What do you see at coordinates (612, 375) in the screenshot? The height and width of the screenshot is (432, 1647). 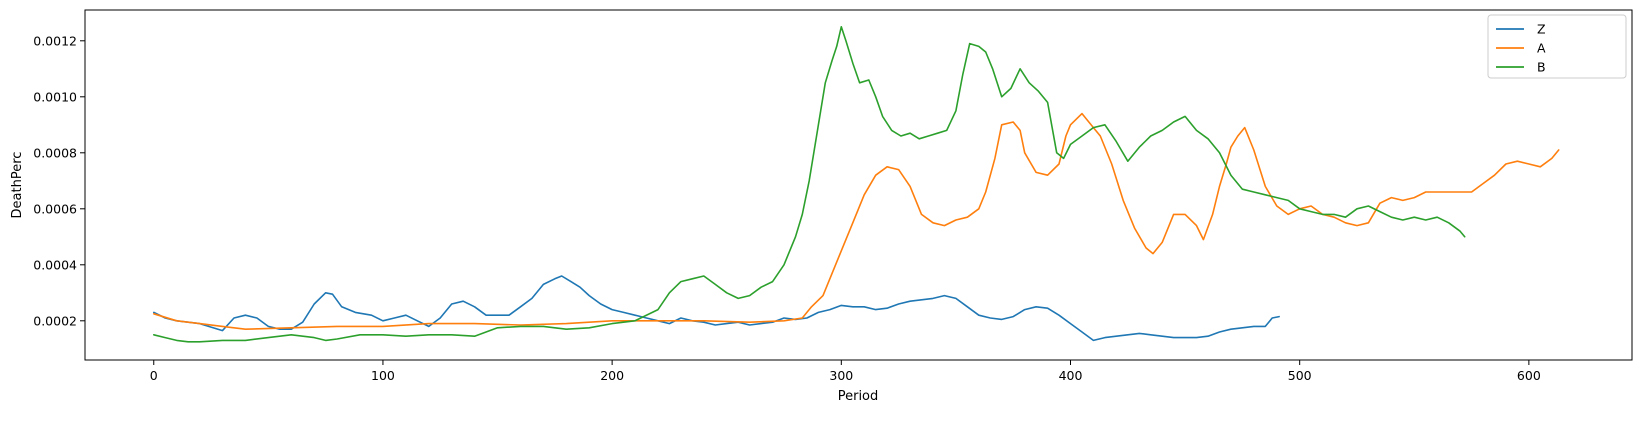 I see `x-tick-label: 200` at bounding box center [612, 375].